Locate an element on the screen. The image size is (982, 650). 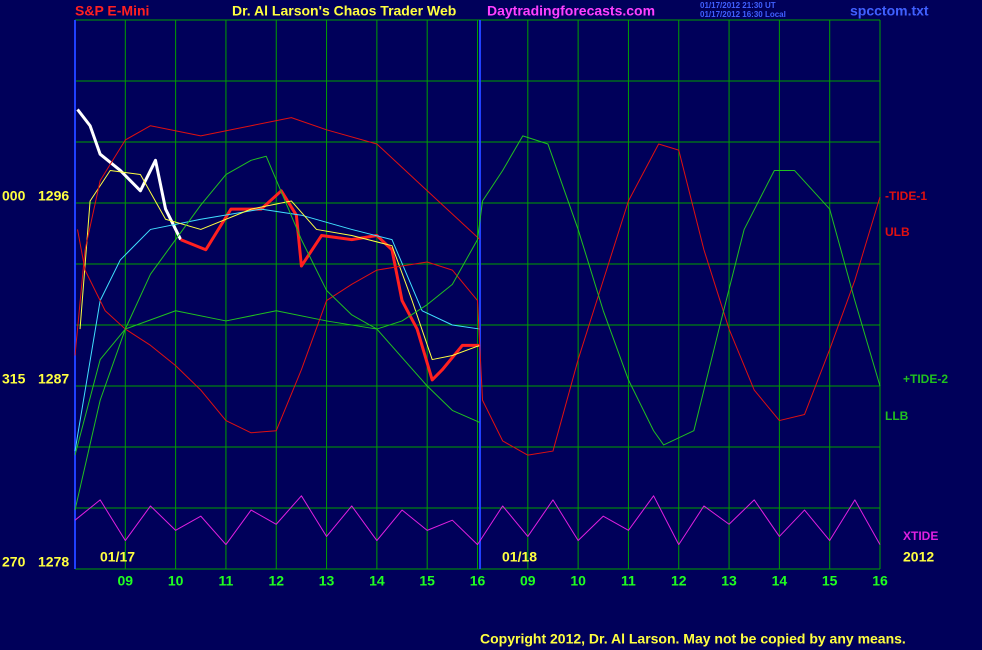
y-tick-label: 1278 is located at coordinates (53, 562).